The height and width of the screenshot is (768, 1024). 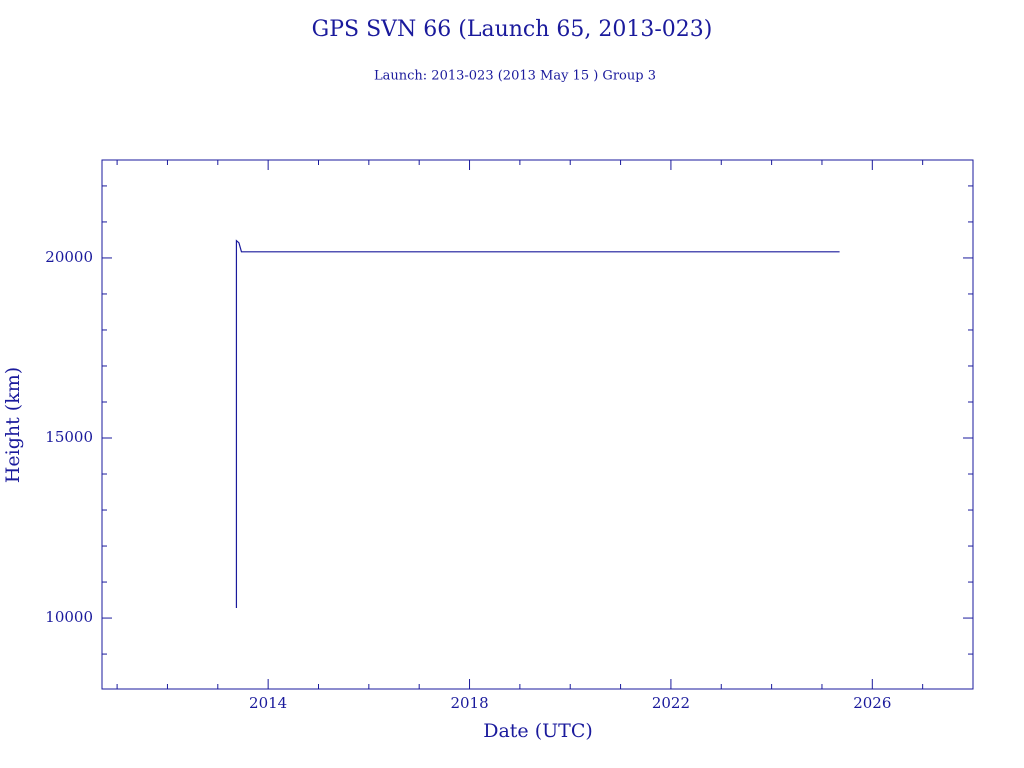 What do you see at coordinates (671, 703) in the screenshot?
I see `x-tick-label: 2022` at bounding box center [671, 703].